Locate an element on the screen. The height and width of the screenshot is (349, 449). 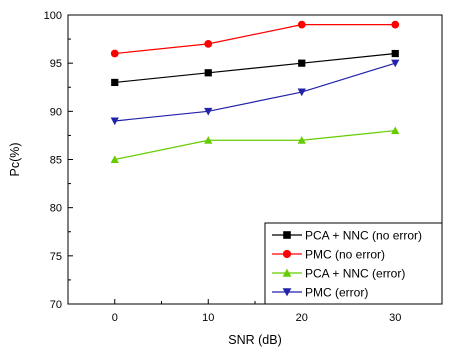
legend-item: PMC (error) is located at coordinates (320, 293).